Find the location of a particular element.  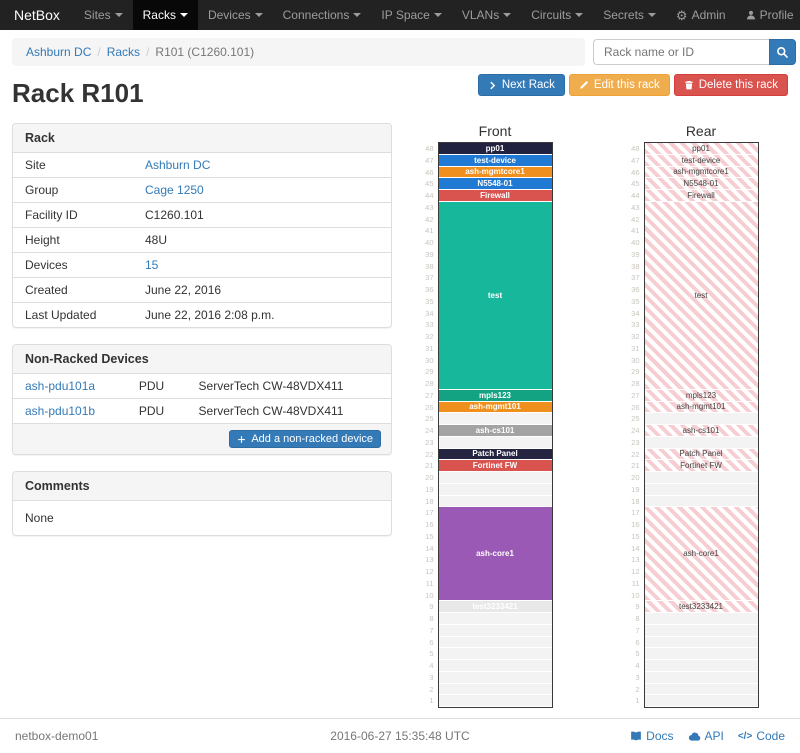

unit-number: 6 is located at coordinates (431, 642).